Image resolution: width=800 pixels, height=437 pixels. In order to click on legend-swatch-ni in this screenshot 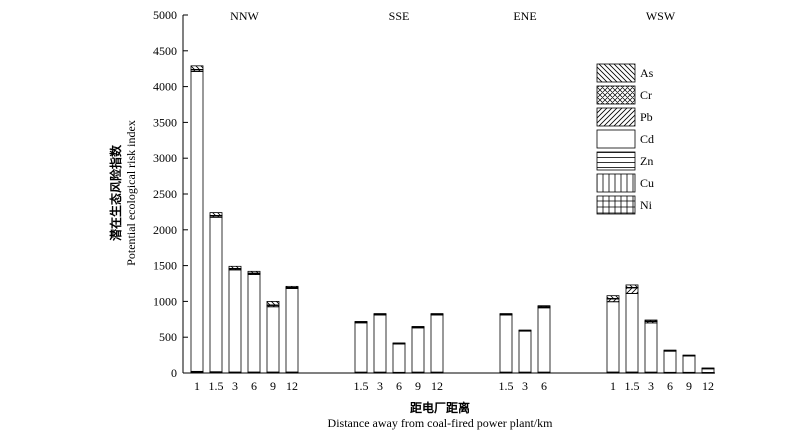, I will do `click(616, 205)`.